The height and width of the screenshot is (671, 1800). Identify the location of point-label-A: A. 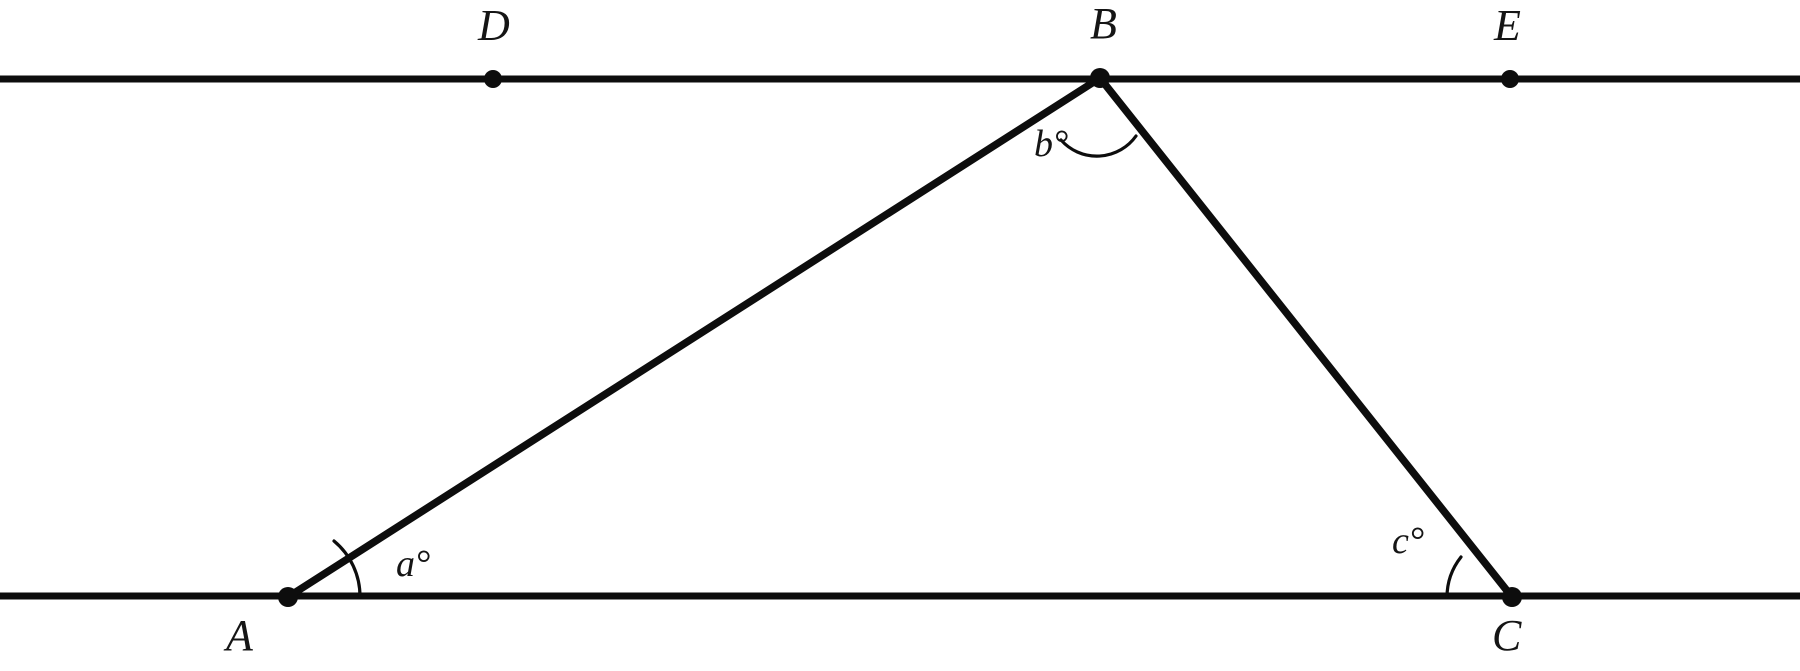
(239, 635).